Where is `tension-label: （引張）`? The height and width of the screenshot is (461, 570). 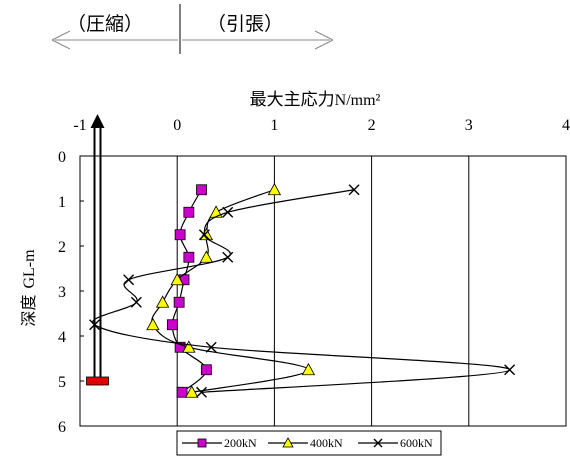 tension-label: （引張） is located at coordinates (245, 24).